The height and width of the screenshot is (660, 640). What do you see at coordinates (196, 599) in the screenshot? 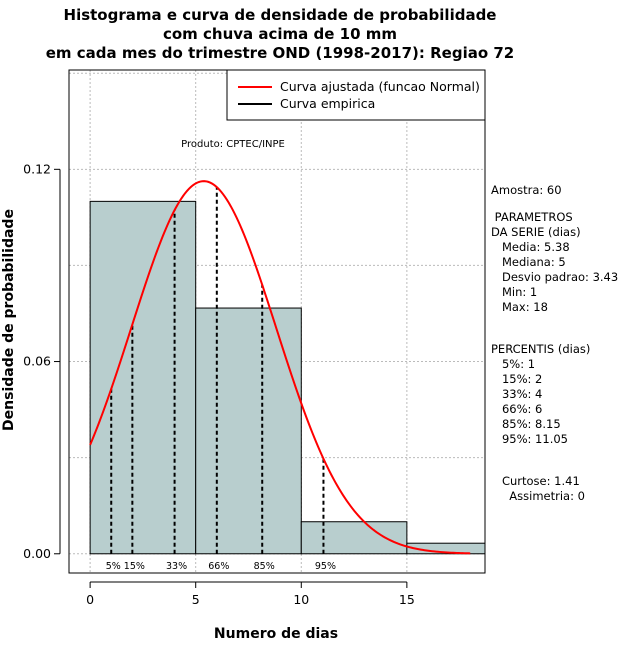
I see `x-tick-label: 5` at bounding box center [196, 599].